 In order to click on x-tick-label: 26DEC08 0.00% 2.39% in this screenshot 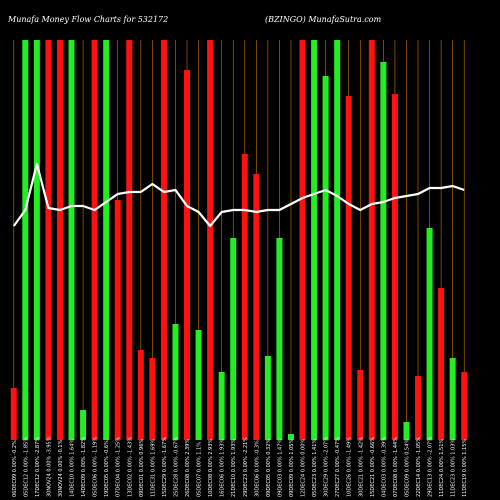, I will do `click(188, 468)`.